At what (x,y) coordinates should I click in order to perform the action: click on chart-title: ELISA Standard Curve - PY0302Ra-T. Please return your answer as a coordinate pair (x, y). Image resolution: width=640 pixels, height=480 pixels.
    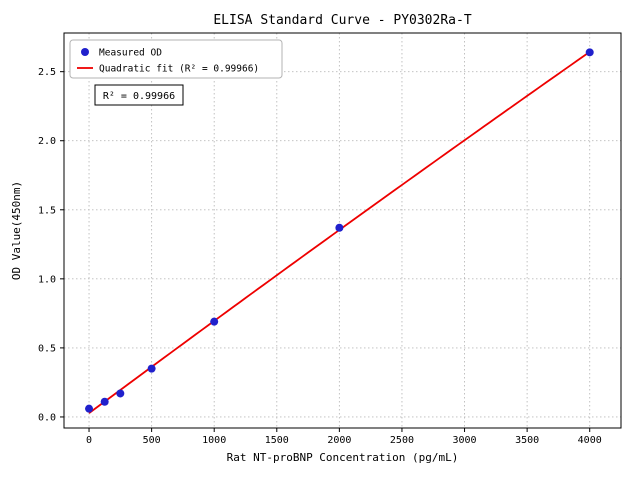
    Looking at the image, I should click on (342, 20).